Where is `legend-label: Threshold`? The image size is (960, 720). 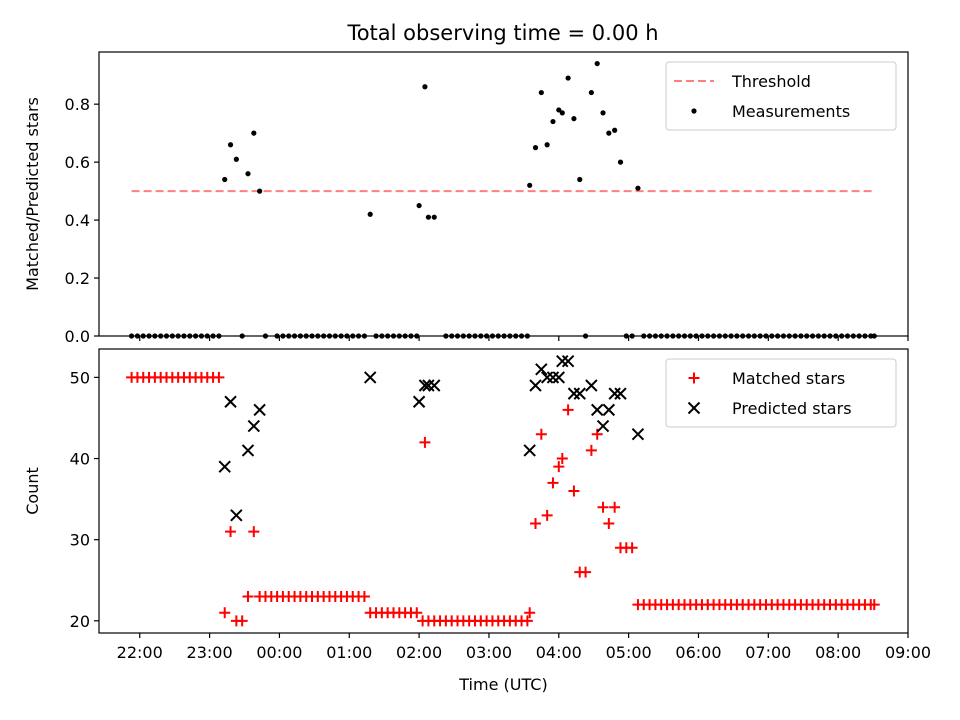 legend-label: Threshold is located at coordinates (771, 81).